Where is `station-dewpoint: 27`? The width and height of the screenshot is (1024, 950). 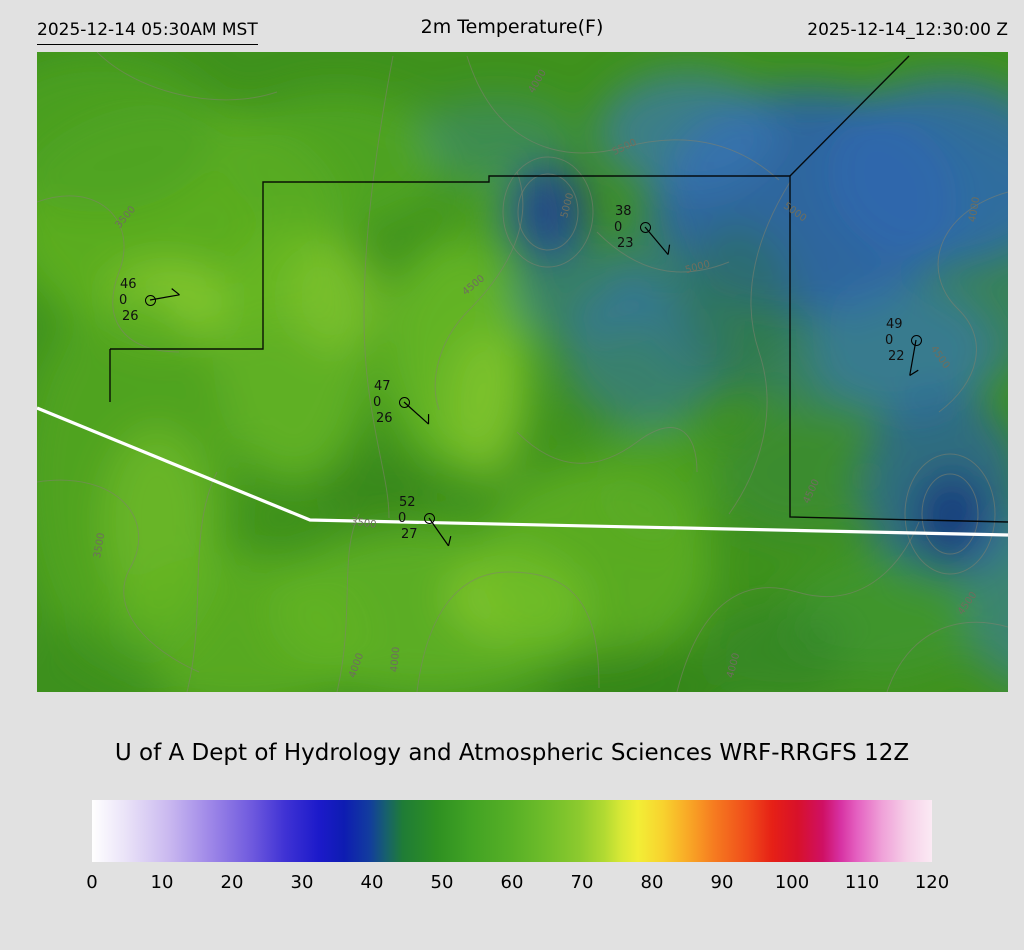 station-dewpoint: 27 is located at coordinates (409, 534).